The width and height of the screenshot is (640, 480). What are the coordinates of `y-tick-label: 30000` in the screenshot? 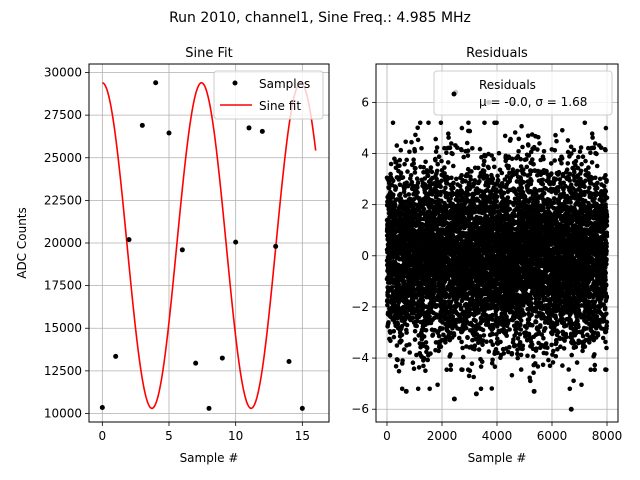 It's located at (63, 73).